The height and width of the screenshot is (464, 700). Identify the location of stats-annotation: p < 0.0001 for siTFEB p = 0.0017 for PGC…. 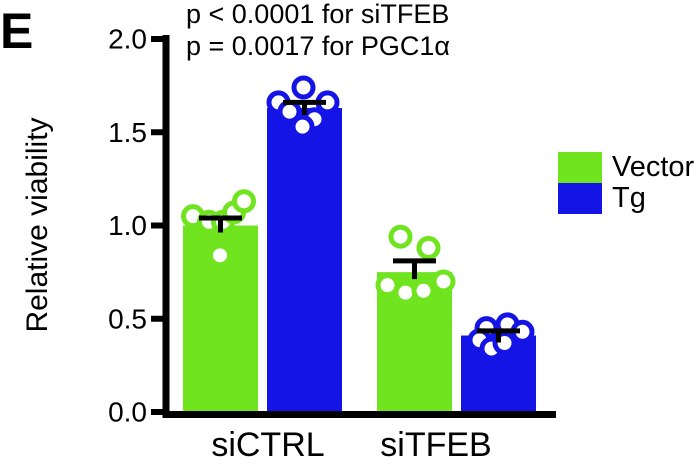
(318, 31).